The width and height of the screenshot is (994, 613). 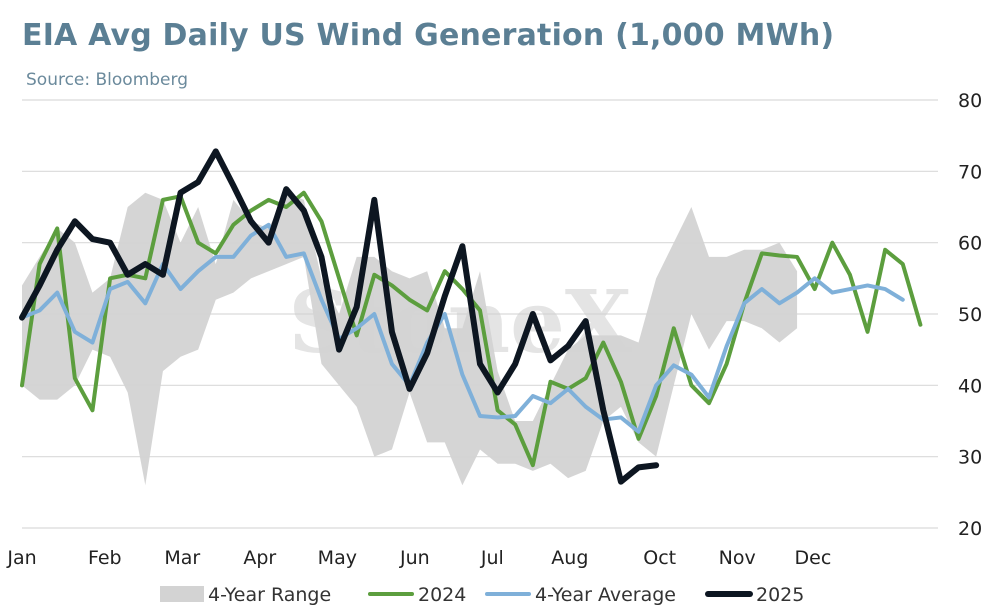 I want to click on x-tick-label-nov: Nov, so click(x=737, y=558).